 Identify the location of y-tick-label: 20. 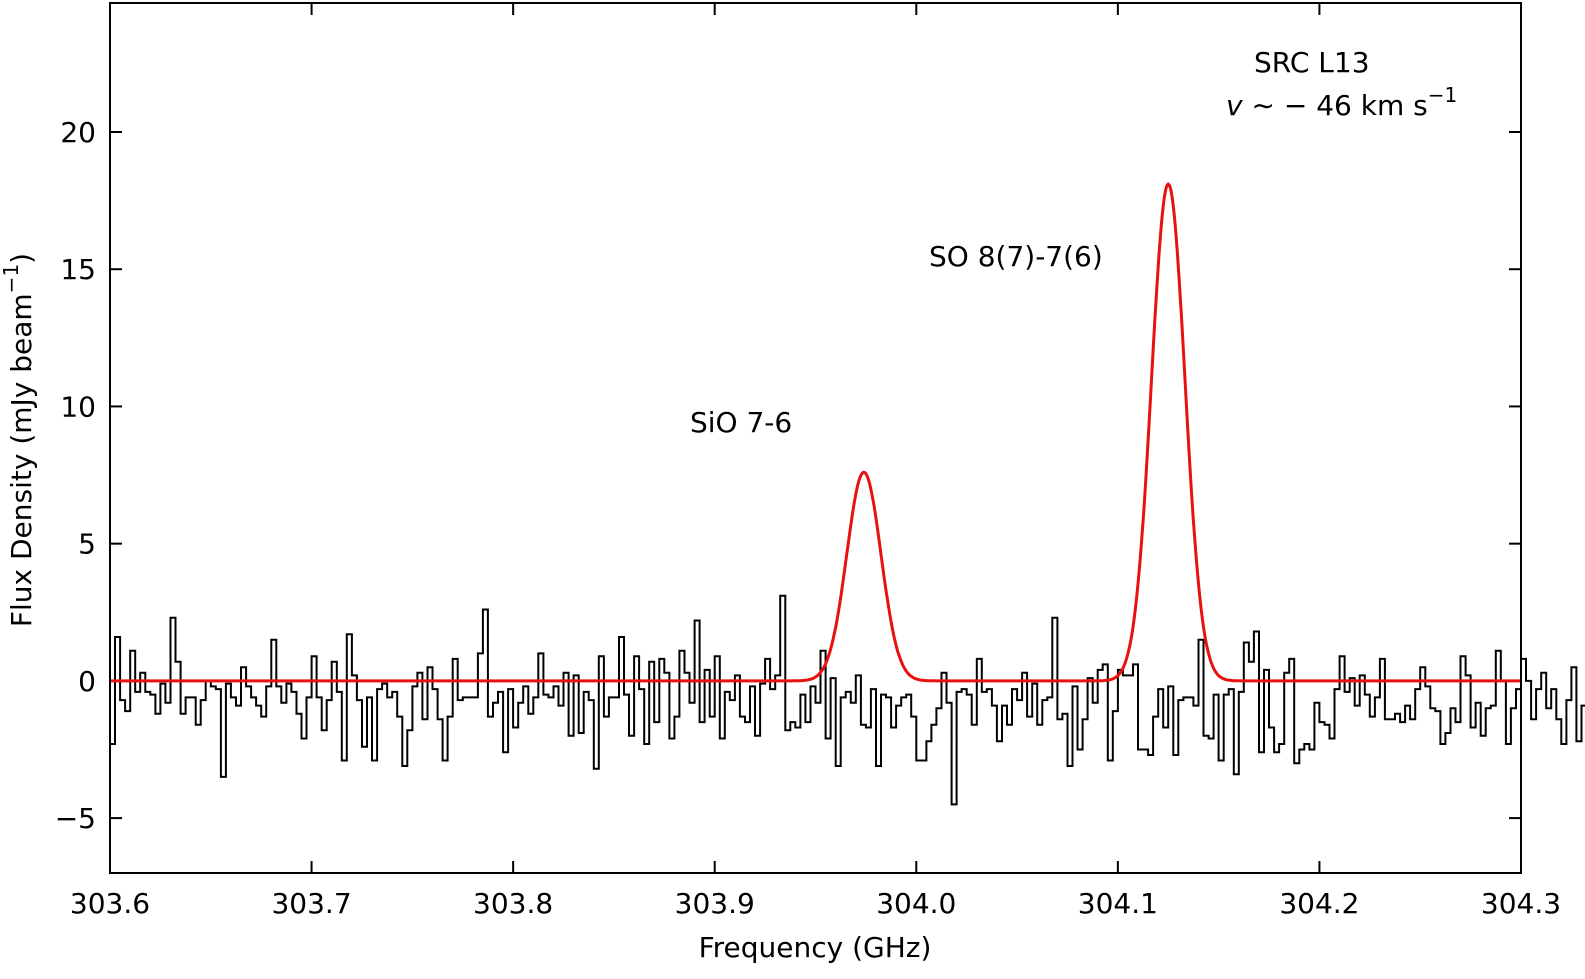
(78, 132).